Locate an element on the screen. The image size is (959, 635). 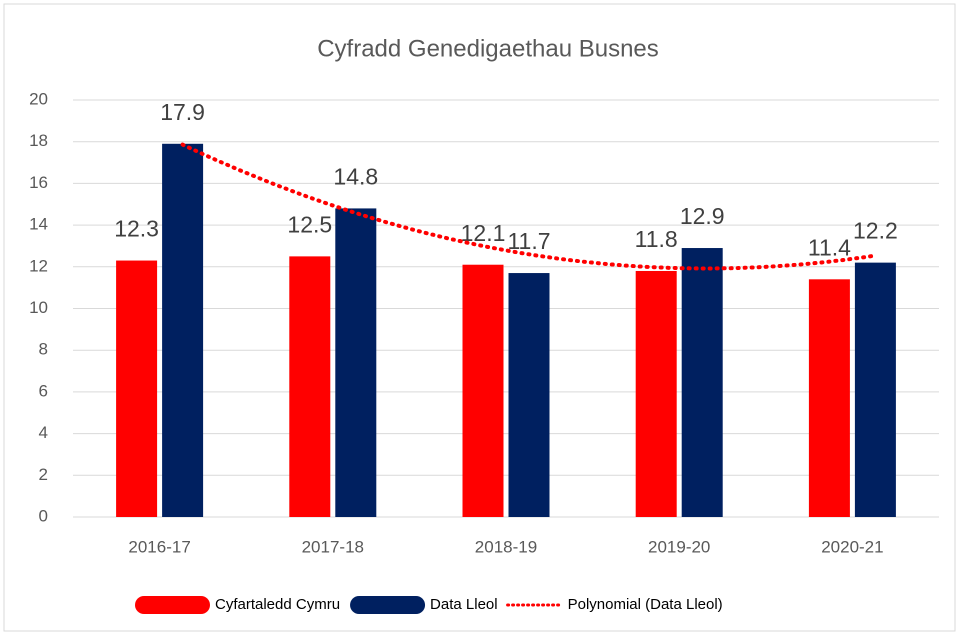
chart-title: Cyfradd Genedigaethau Busnes is located at coordinates (488, 48).